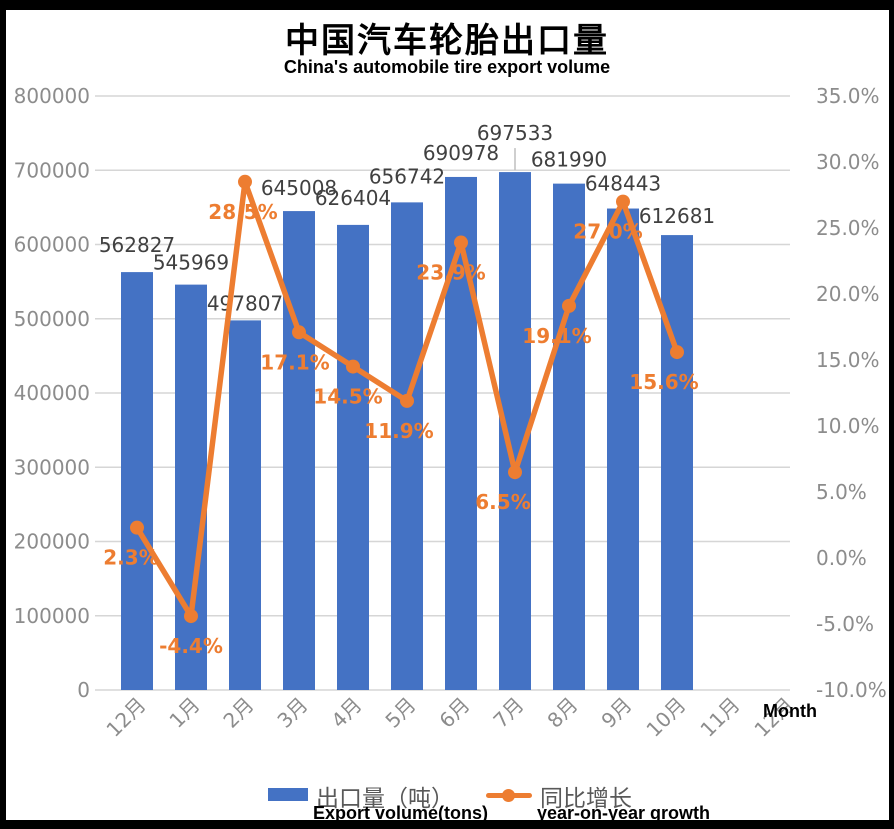 This screenshot has width=894, height=829. I want to click on bar-value-label: 626404, so click(353, 198).